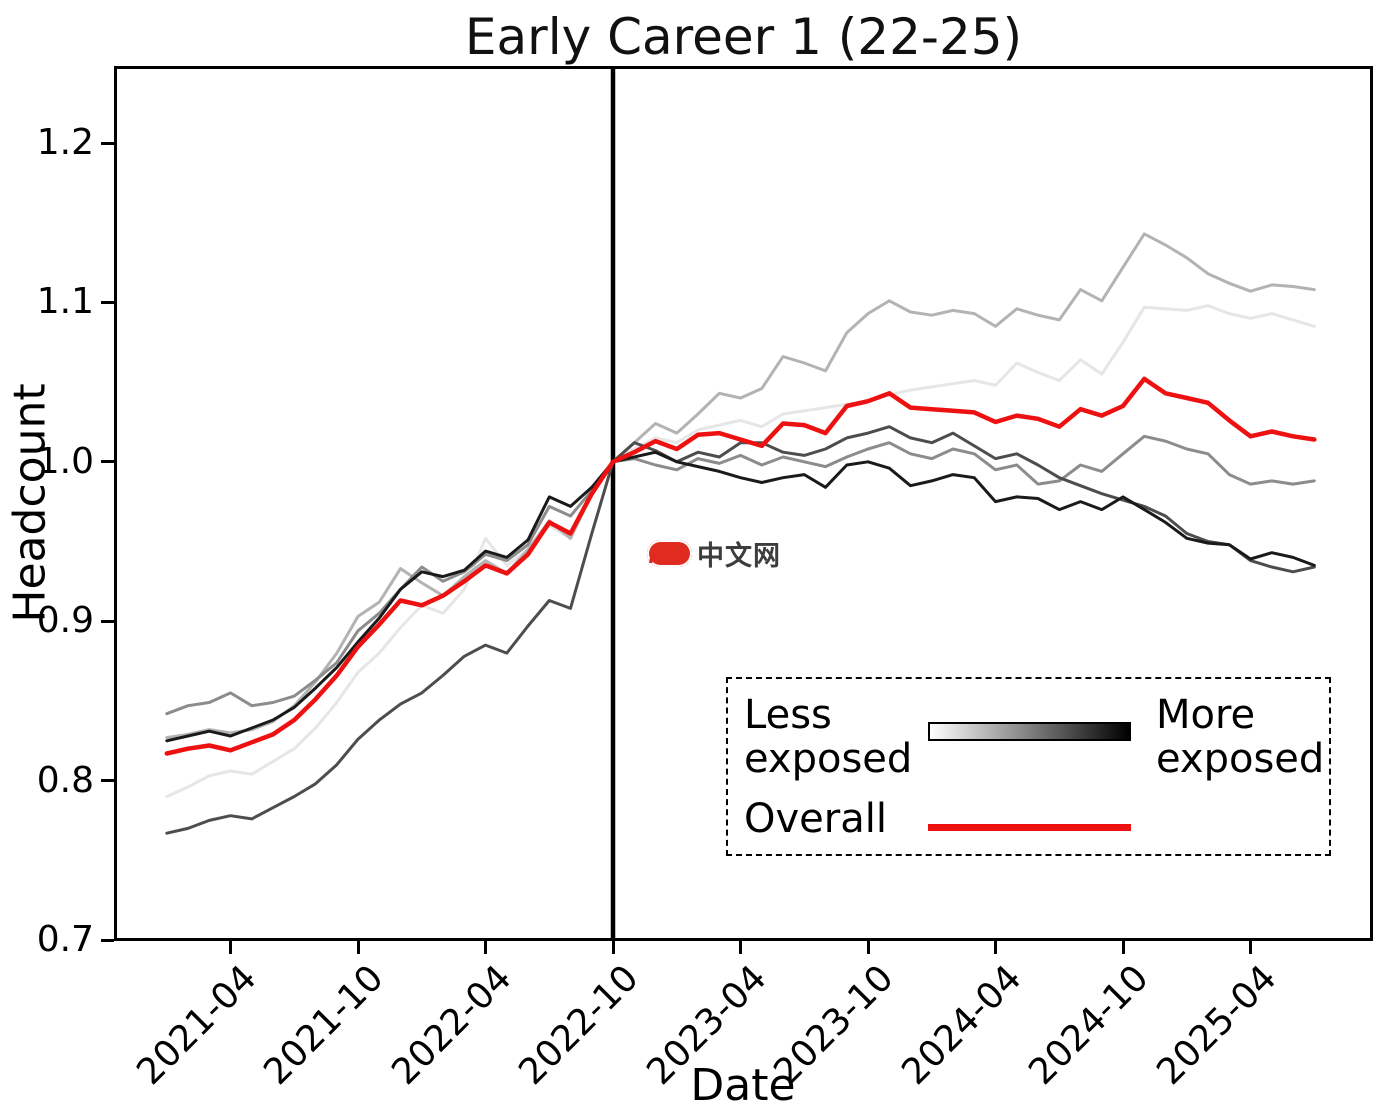 This screenshot has height=1111, width=1380. Describe the element at coordinates (65, 939) in the screenshot. I see `y-tick-label: 0.7` at that location.